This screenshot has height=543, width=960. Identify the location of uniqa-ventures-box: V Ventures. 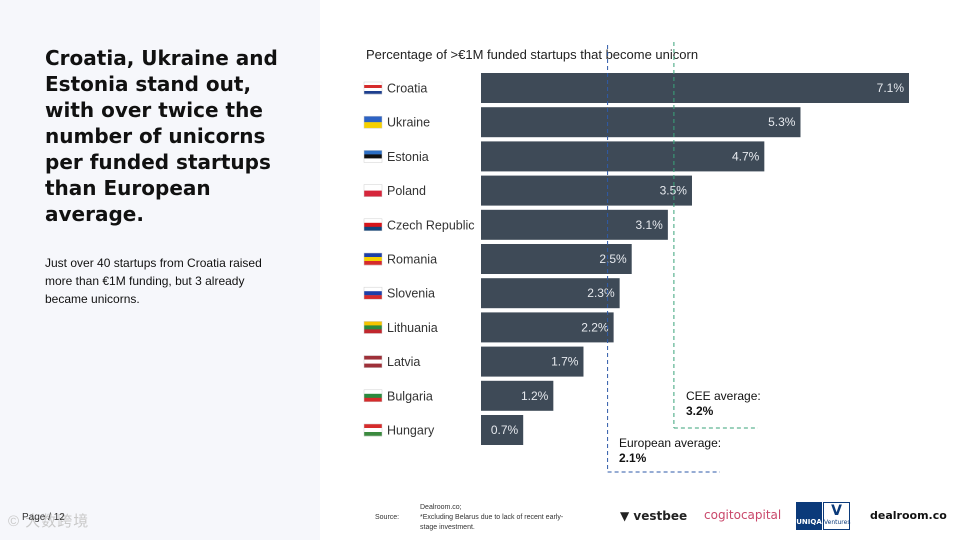
(836, 516).